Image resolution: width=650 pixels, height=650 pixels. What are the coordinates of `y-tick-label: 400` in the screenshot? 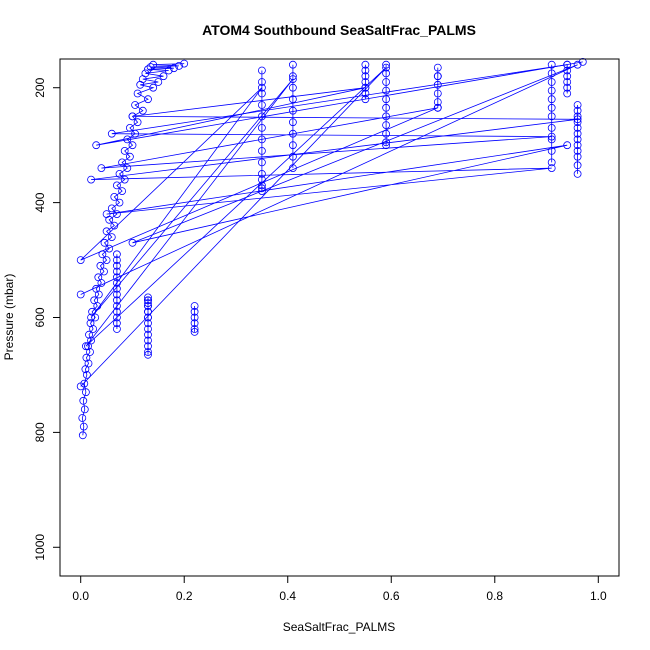 It's located at (40, 202).